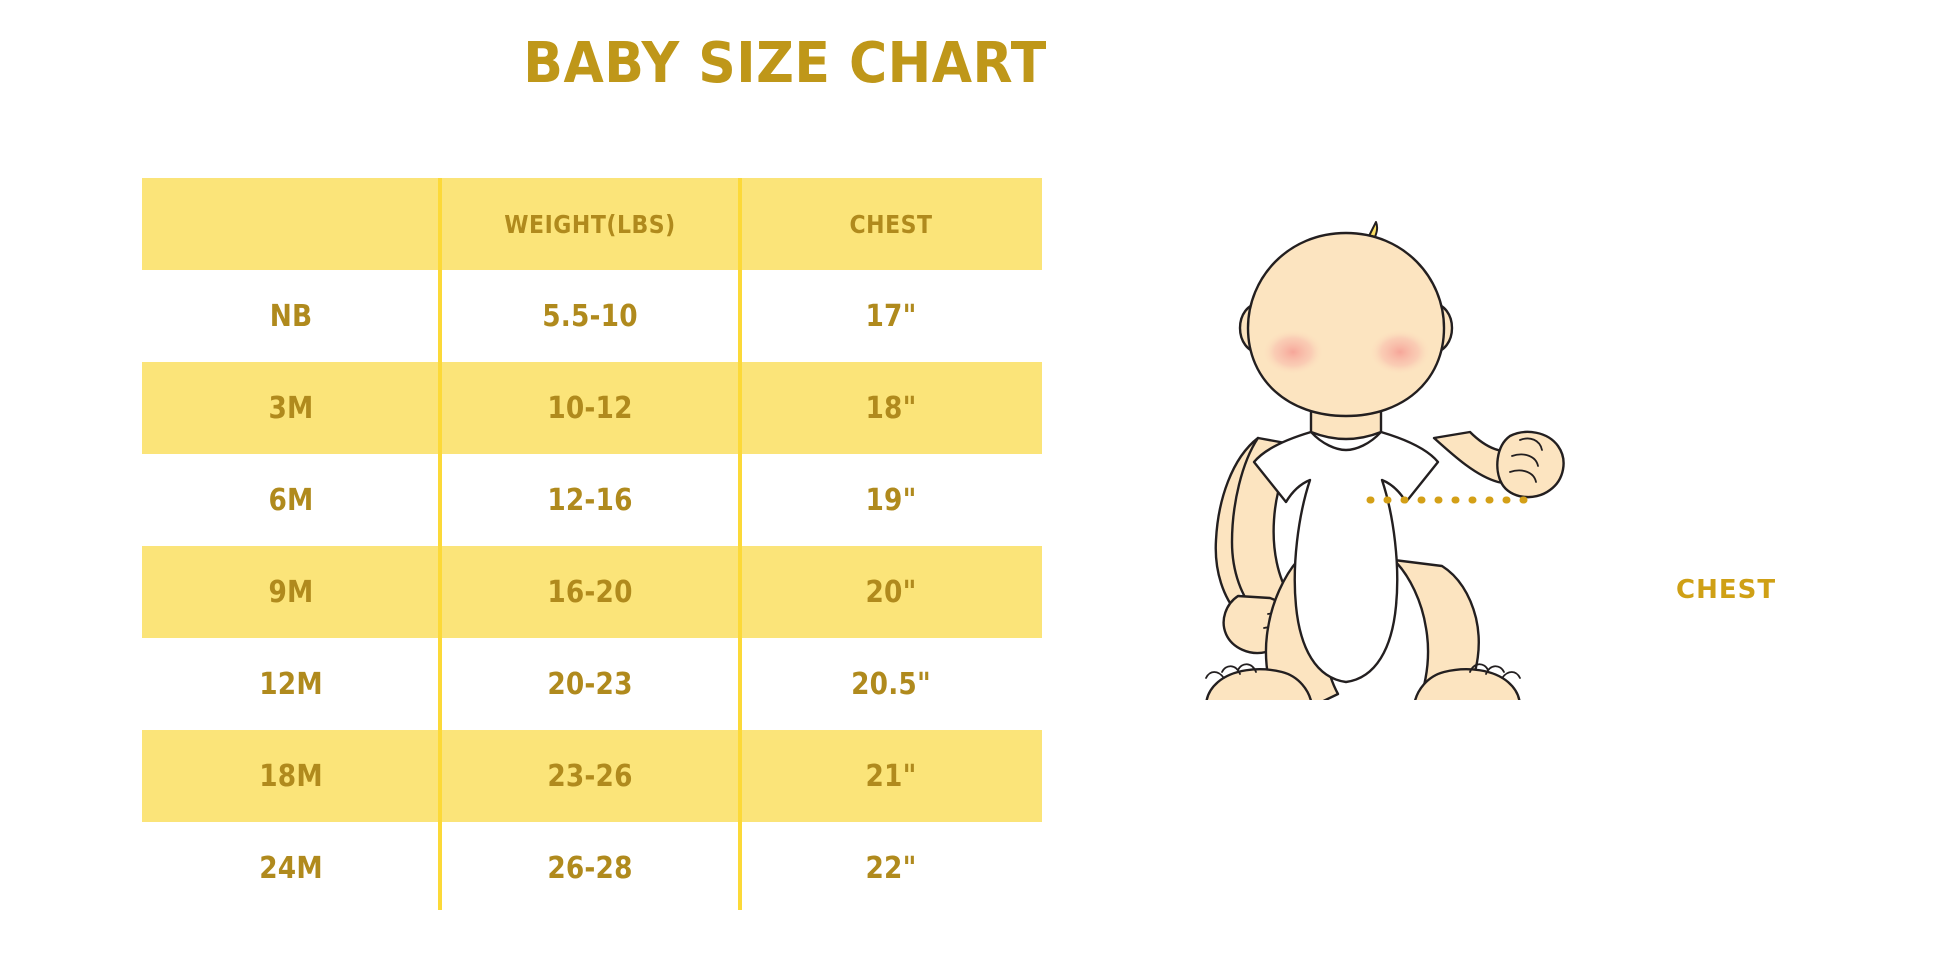 The image size is (1946, 973). Describe the element at coordinates (291, 592) in the screenshot. I see `cell-size: 9M` at that location.